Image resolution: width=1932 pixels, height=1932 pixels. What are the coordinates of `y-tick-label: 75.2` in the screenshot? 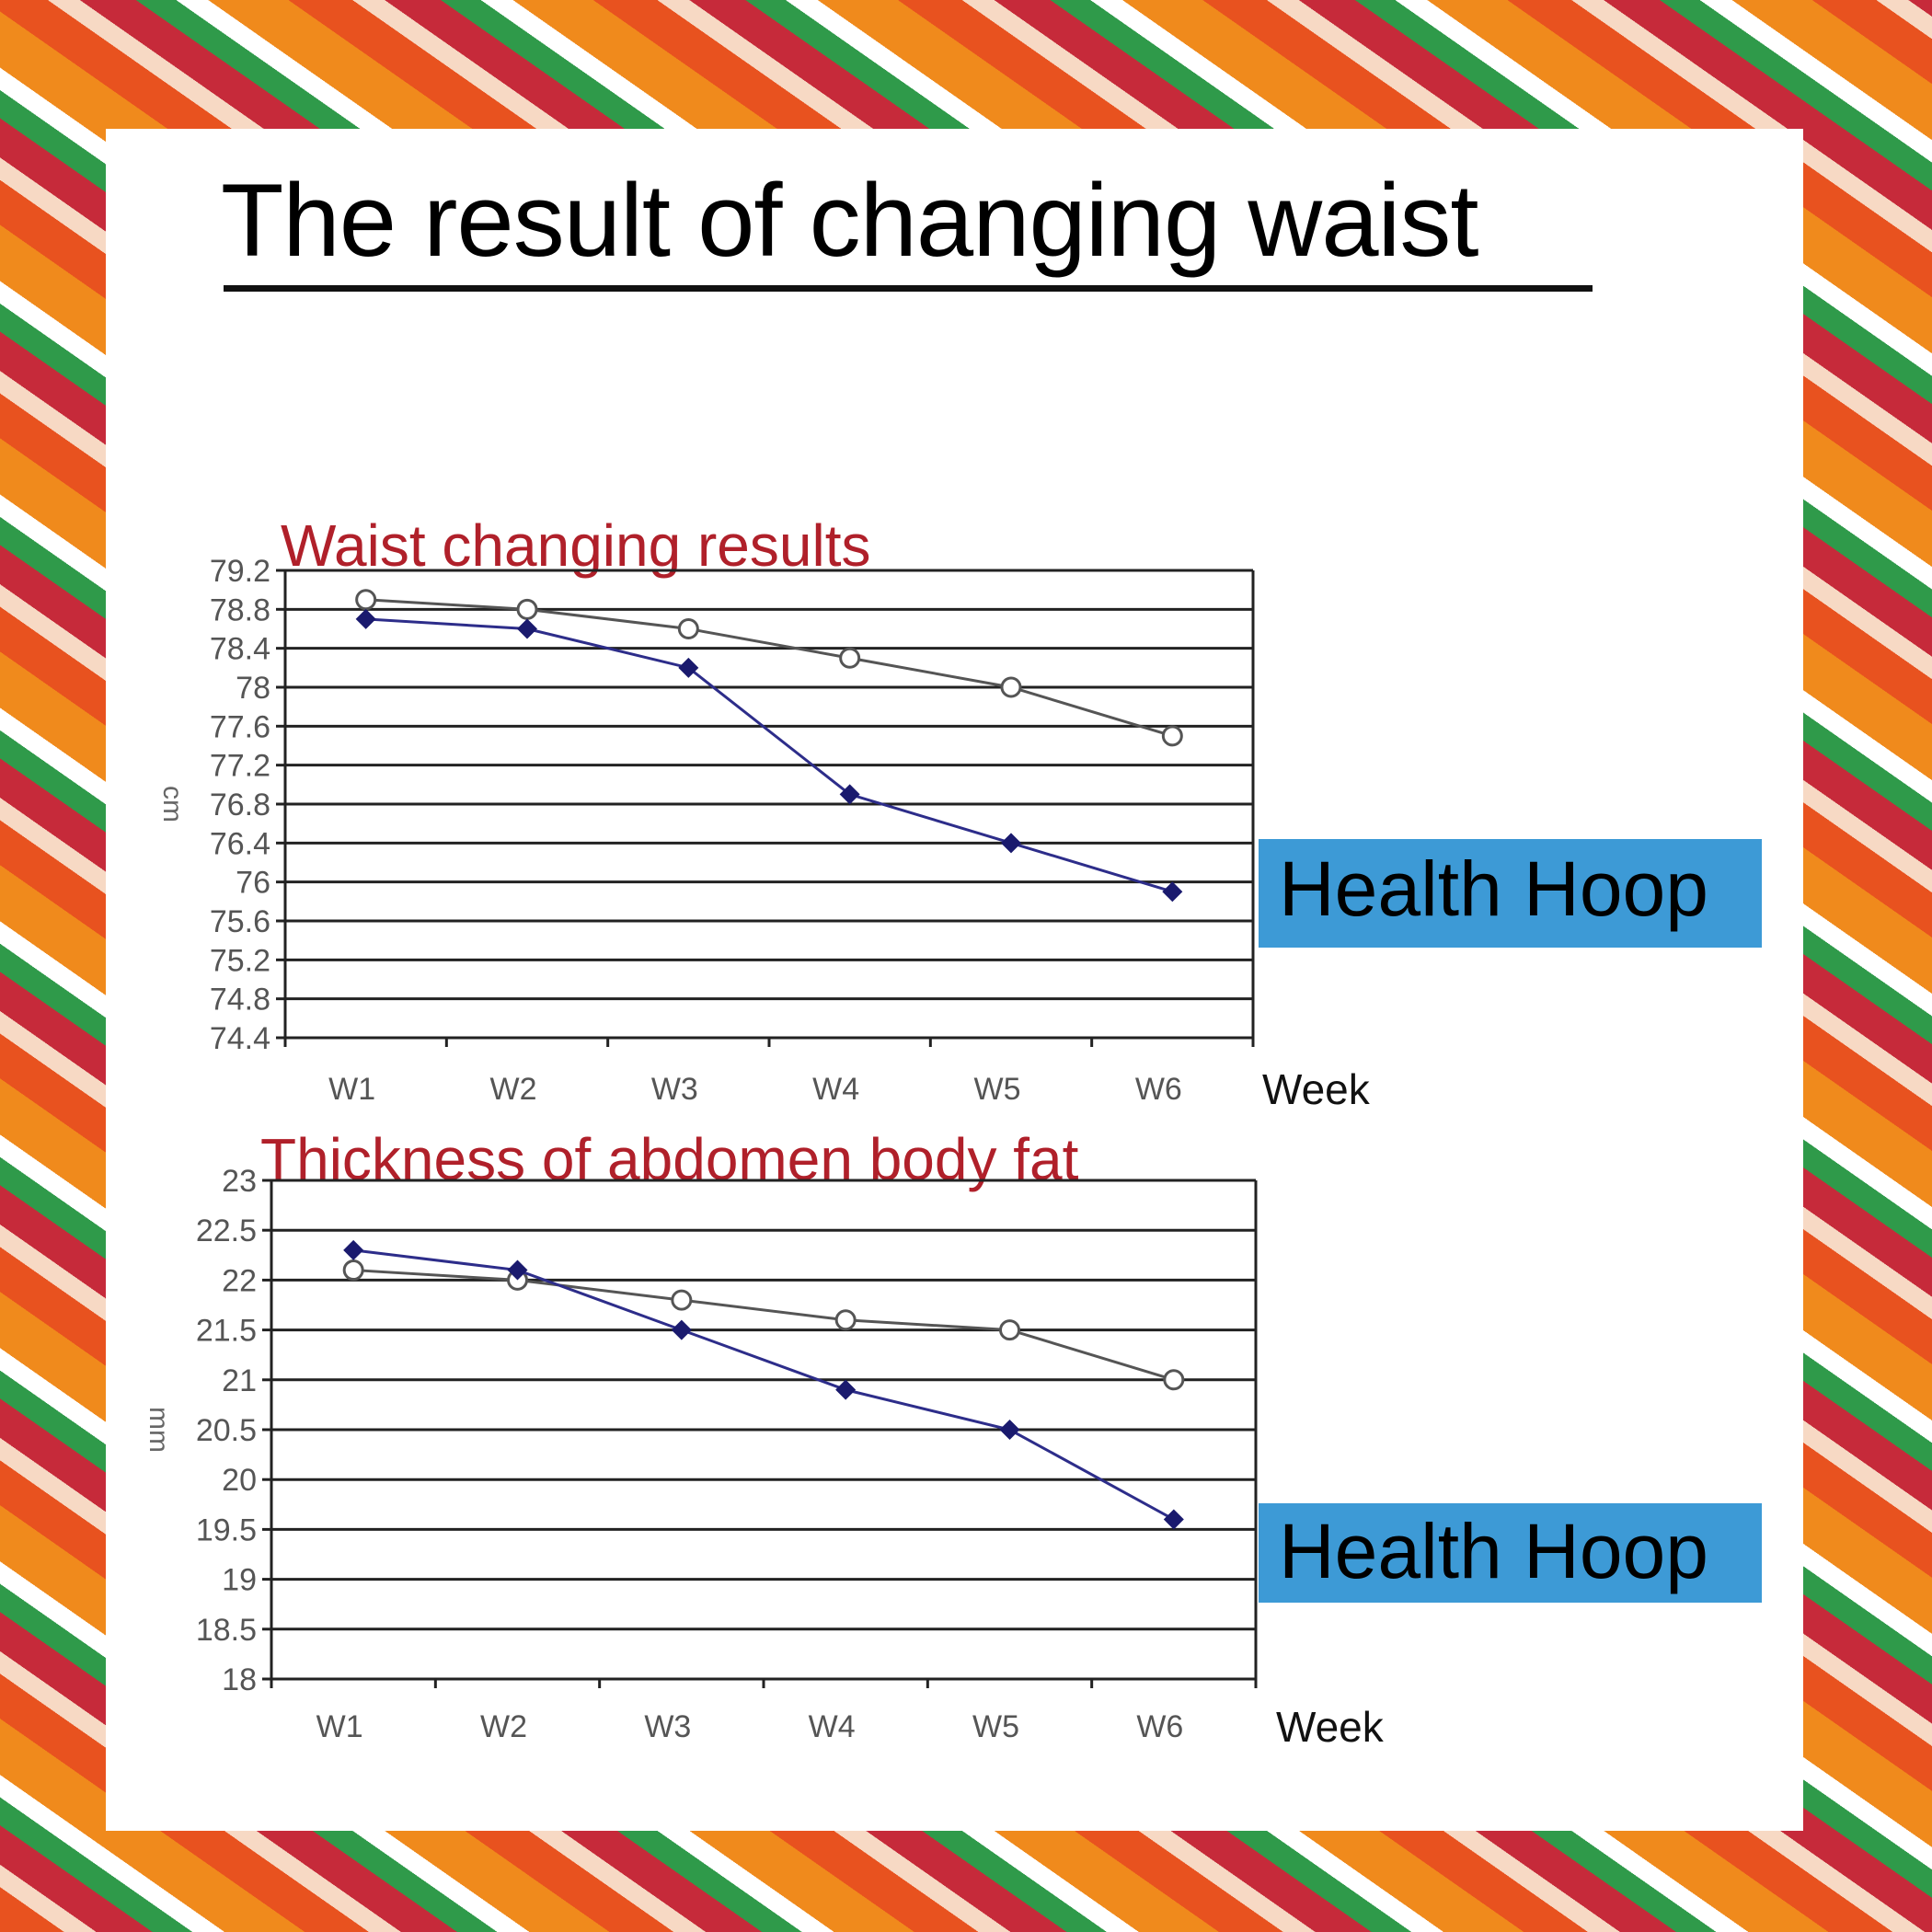 It's located at (240, 960).